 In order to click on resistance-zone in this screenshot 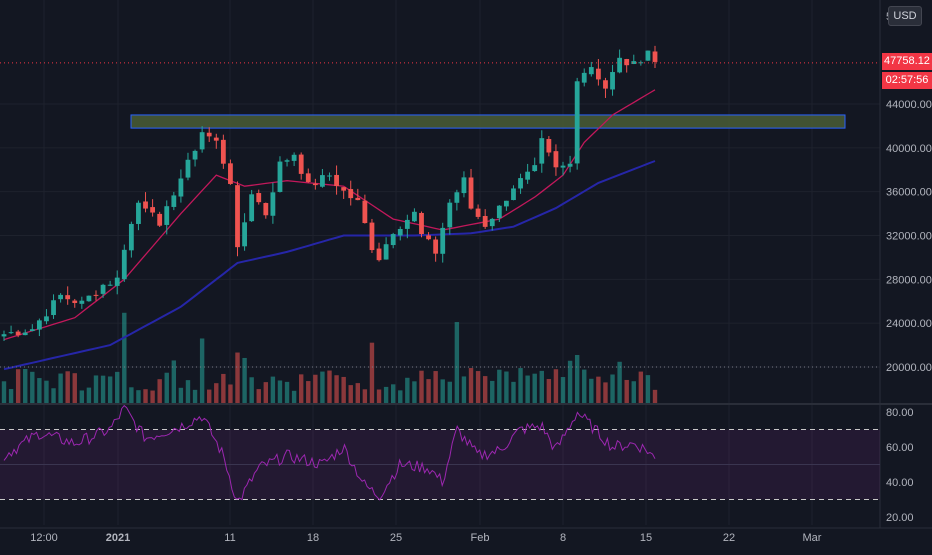, I will do `click(488, 121)`.